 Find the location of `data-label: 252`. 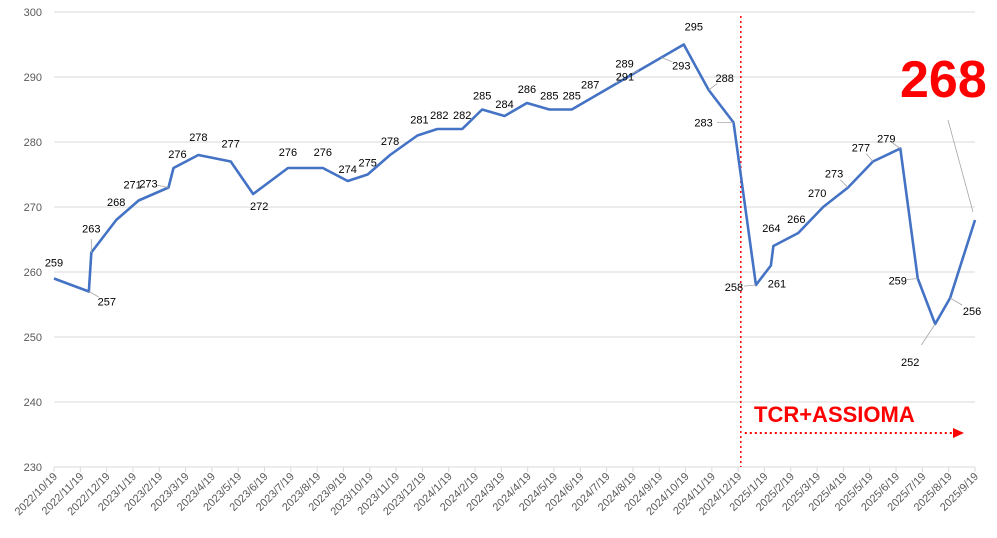

data-label: 252 is located at coordinates (910, 363).